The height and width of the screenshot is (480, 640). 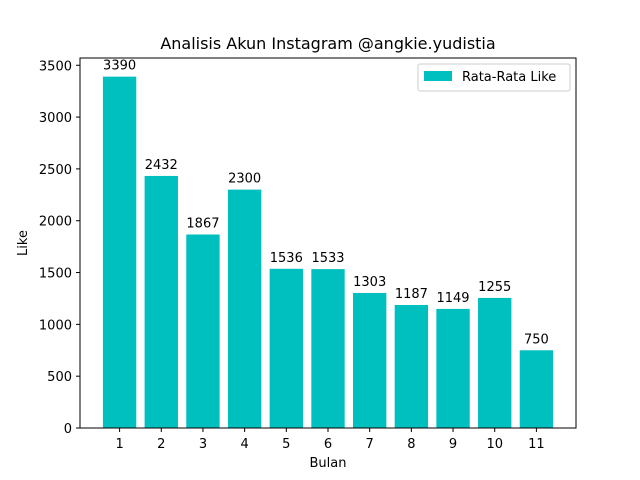 I want to click on bar-value-label: 3390, so click(x=119, y=66).